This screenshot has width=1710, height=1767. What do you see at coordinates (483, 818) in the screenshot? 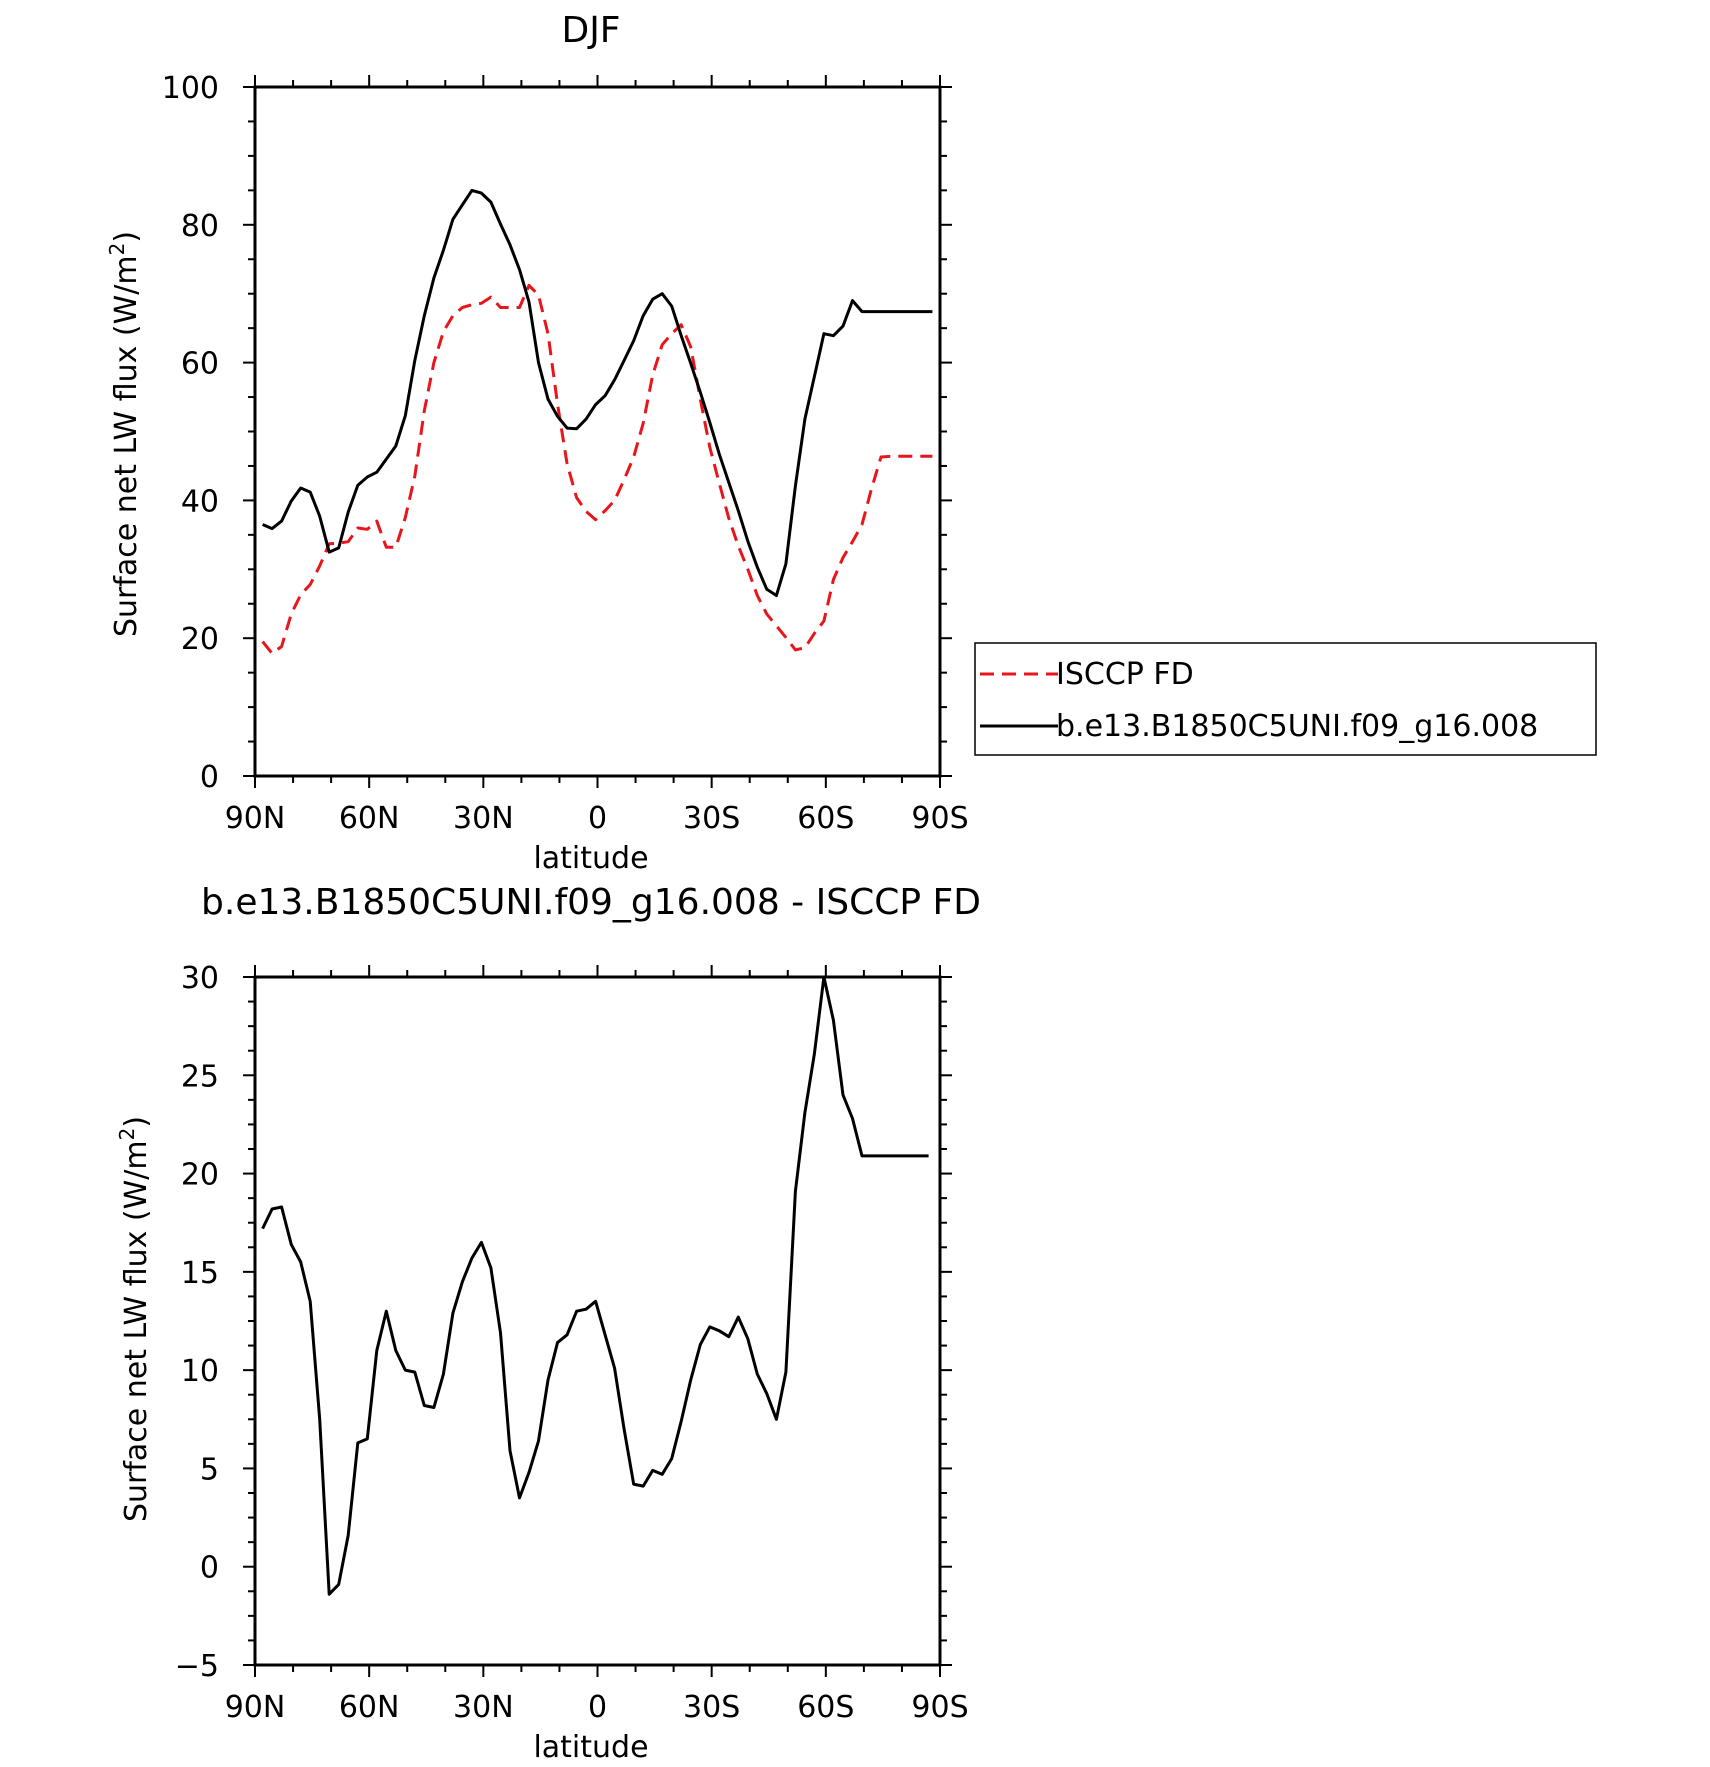
I see `top-panel-x-tick-label: 30N` at bounding box center [483, 818].